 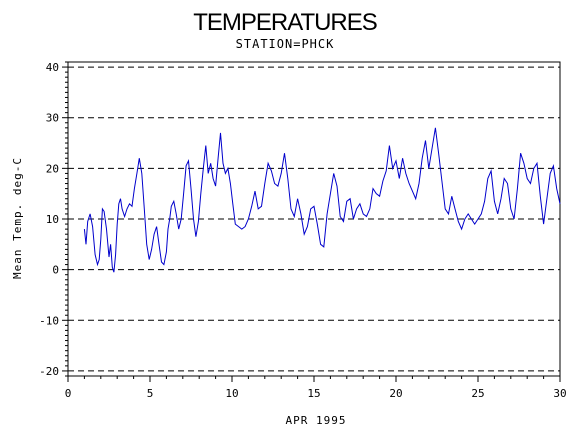 I want to click on y-axis-label: Mean Temp. deg-C, so click(x=17, y=218).